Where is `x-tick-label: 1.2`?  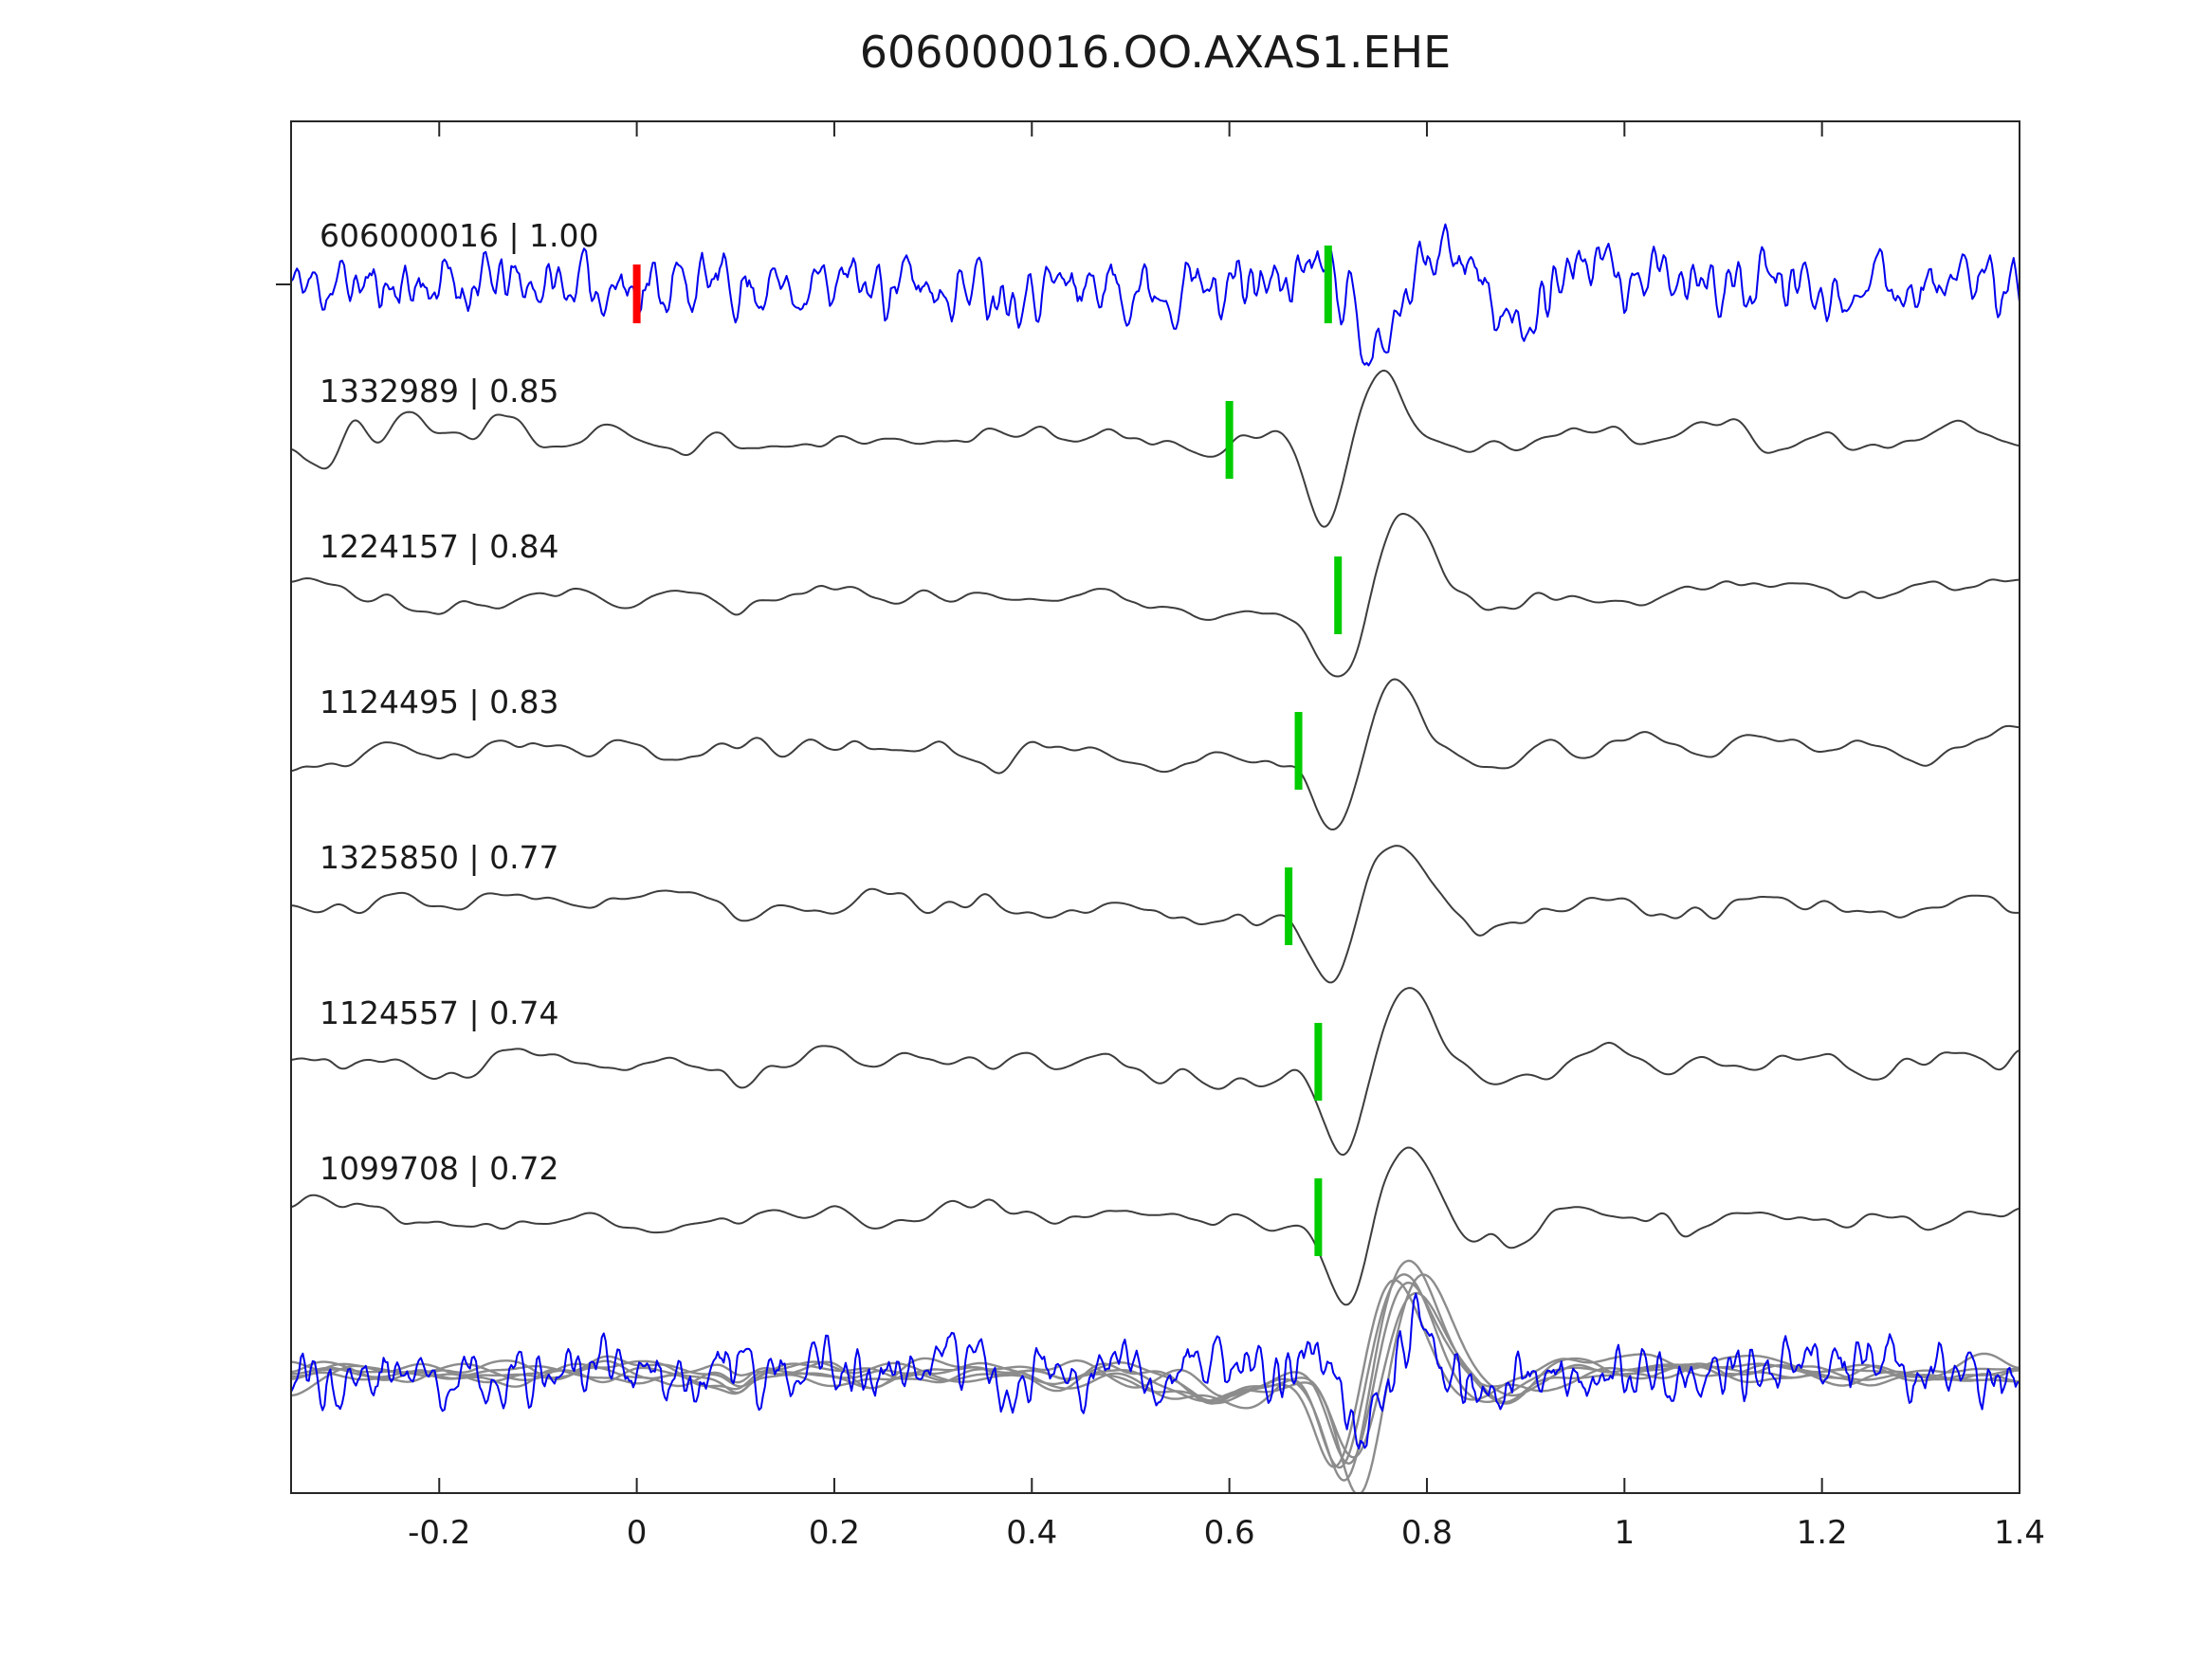
x-tick-label: 1.2 is located at coordinates (1822, 1533).